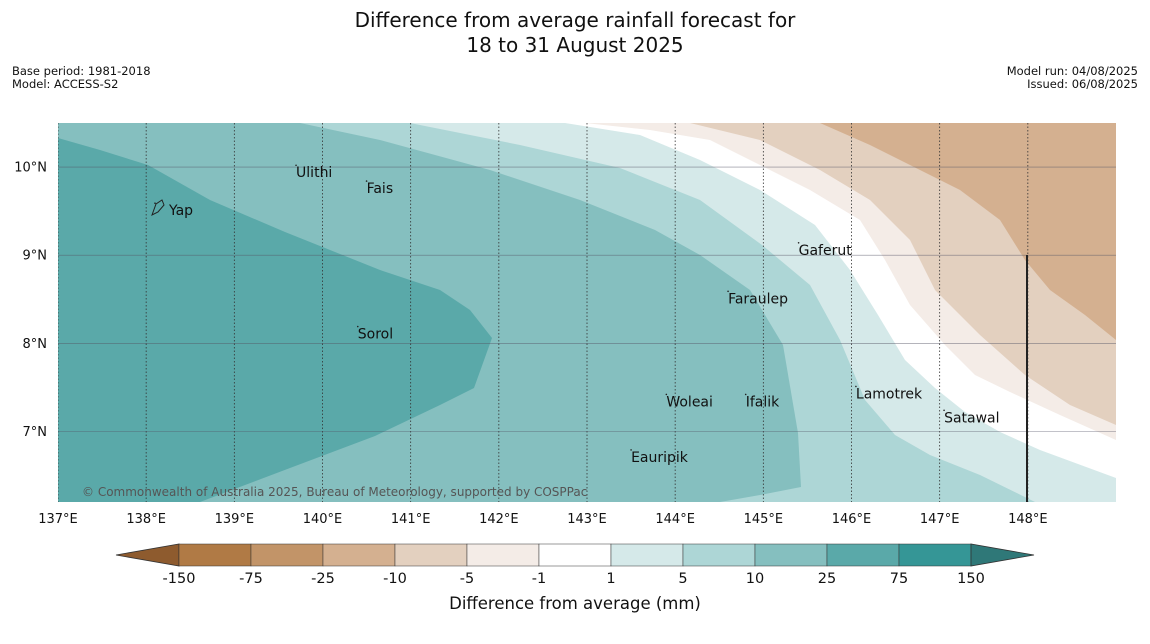  Describe the element at coordinates (179, 579) in the screenshot. I see `colorbar-tick-label: -150` at that location.